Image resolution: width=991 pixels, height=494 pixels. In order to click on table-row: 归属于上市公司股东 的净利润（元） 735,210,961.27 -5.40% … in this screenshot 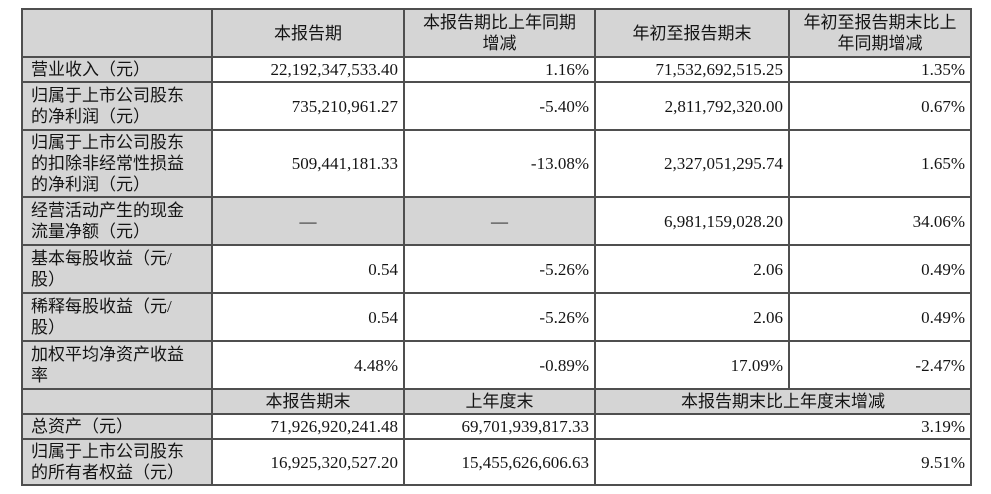, I will do `click(496, 106)`.